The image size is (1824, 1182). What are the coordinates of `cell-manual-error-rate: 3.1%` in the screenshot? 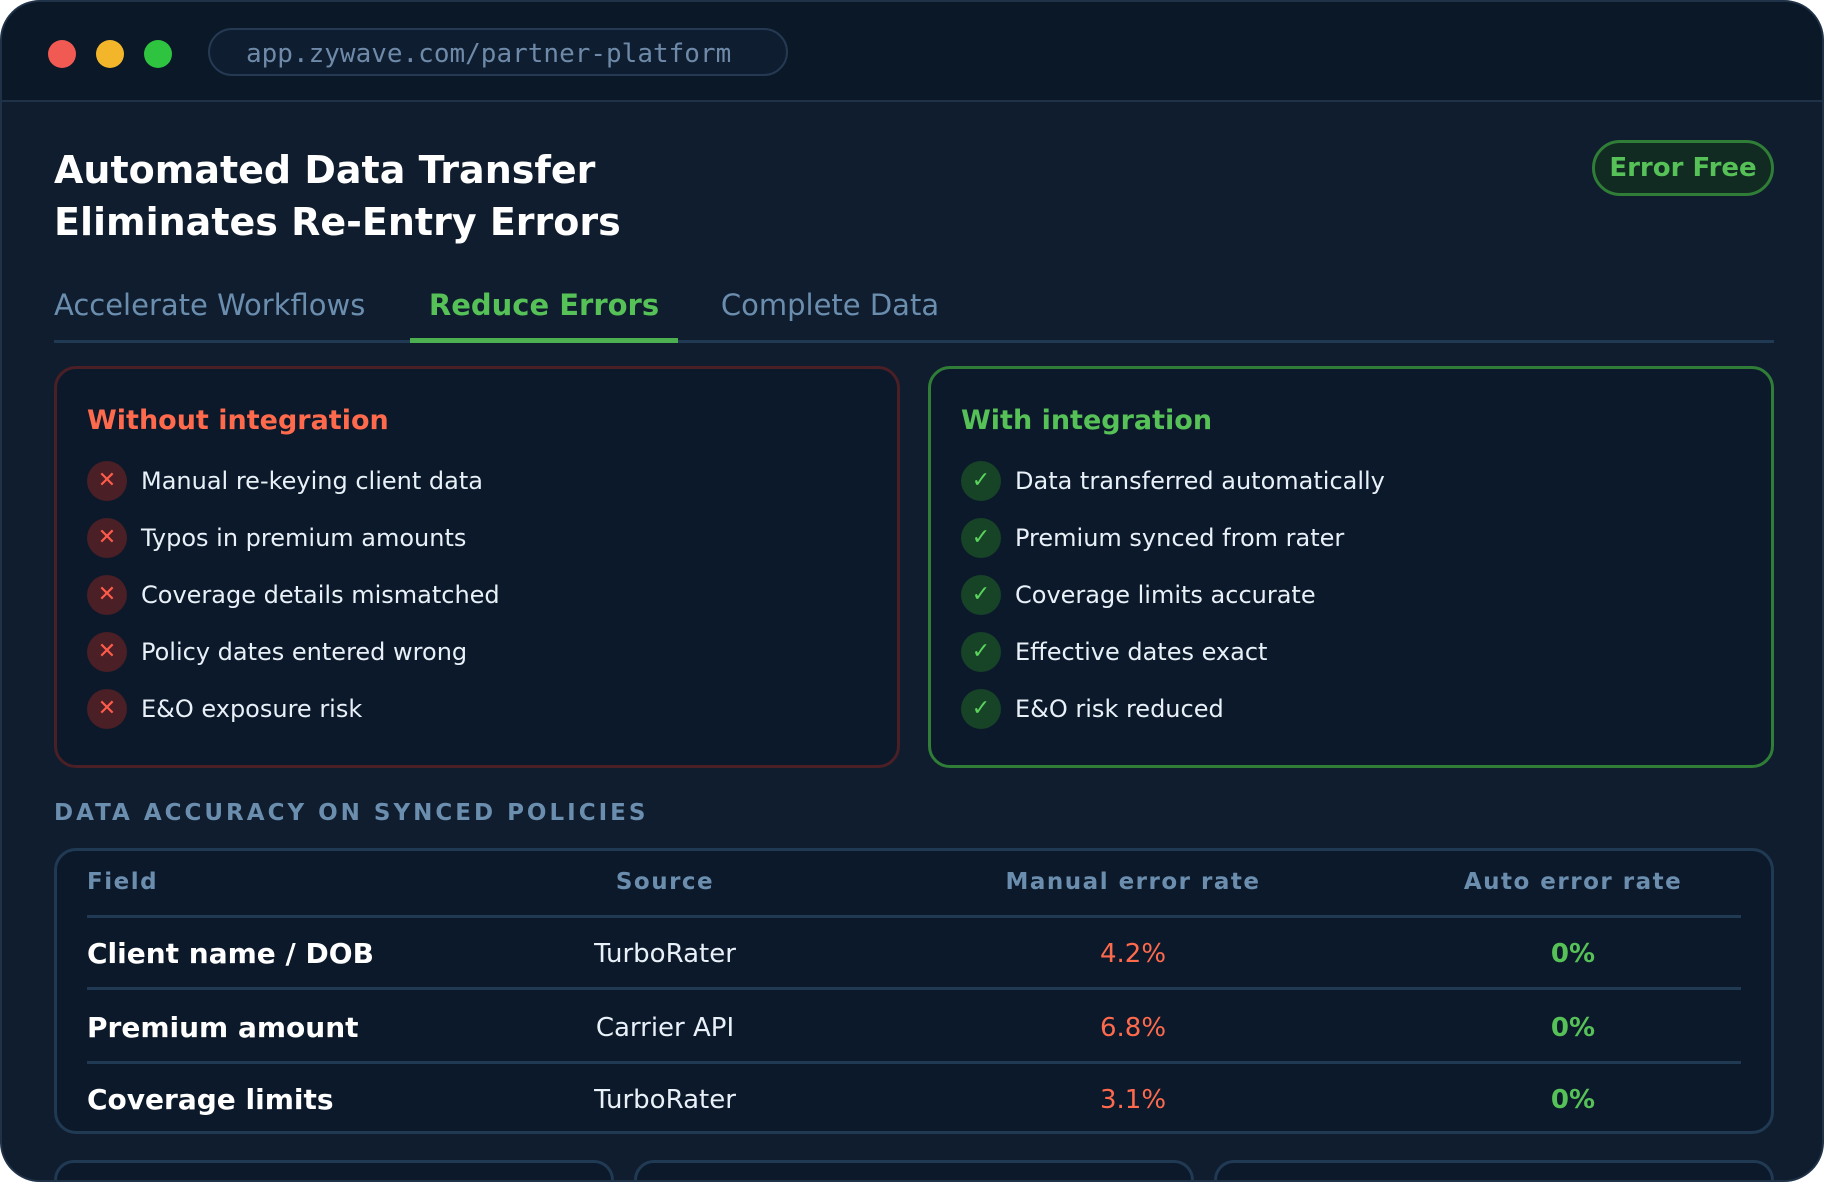 It's located at (1133, 1100).